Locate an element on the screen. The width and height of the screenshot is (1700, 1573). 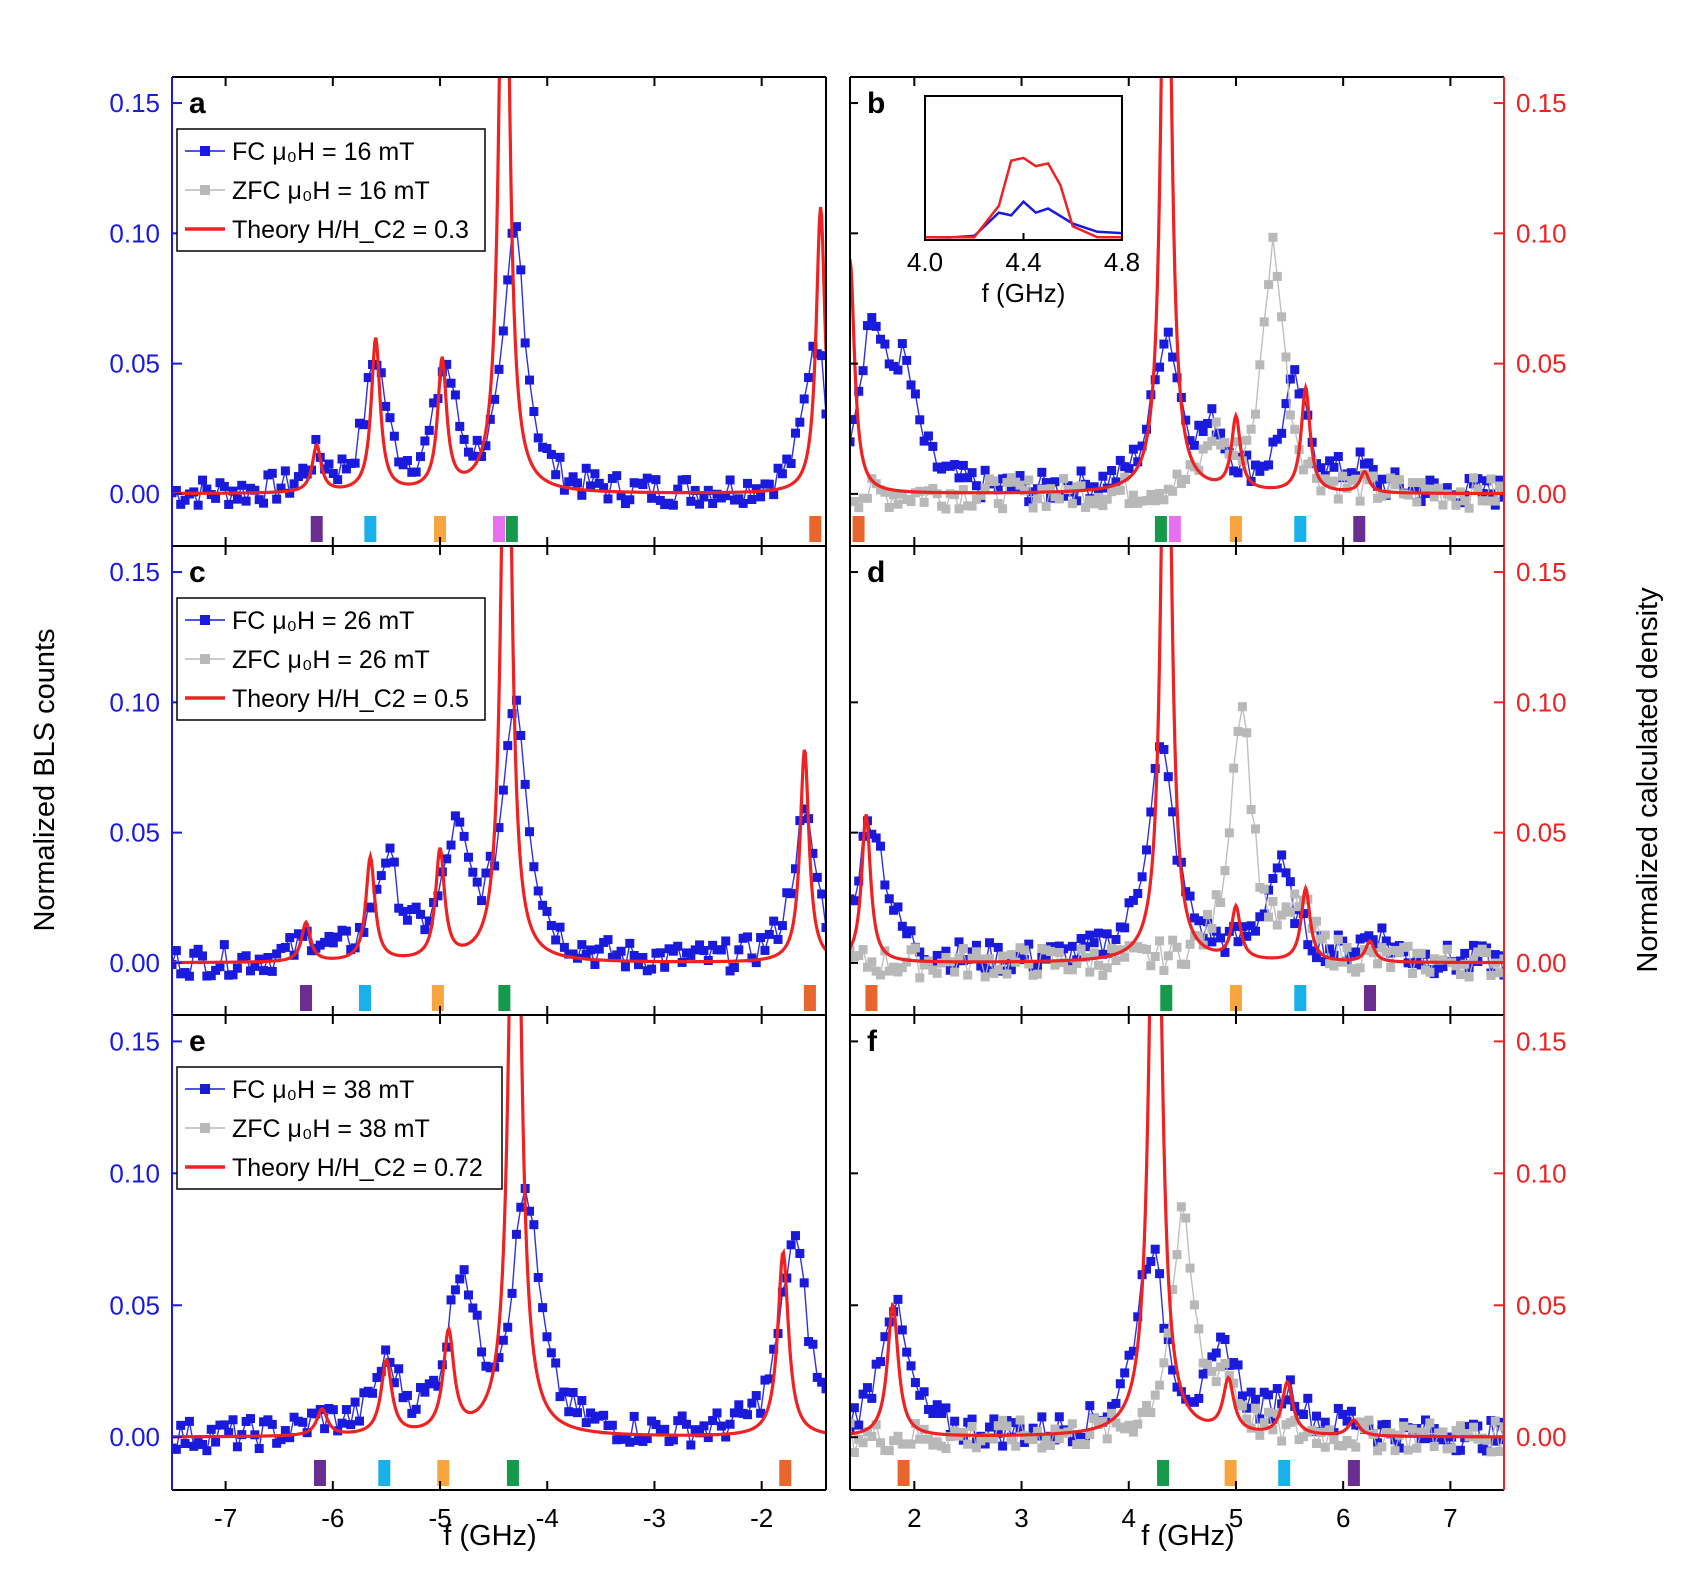
y-tick-label-left: 0.00 is located at coordinates (134, 1437).